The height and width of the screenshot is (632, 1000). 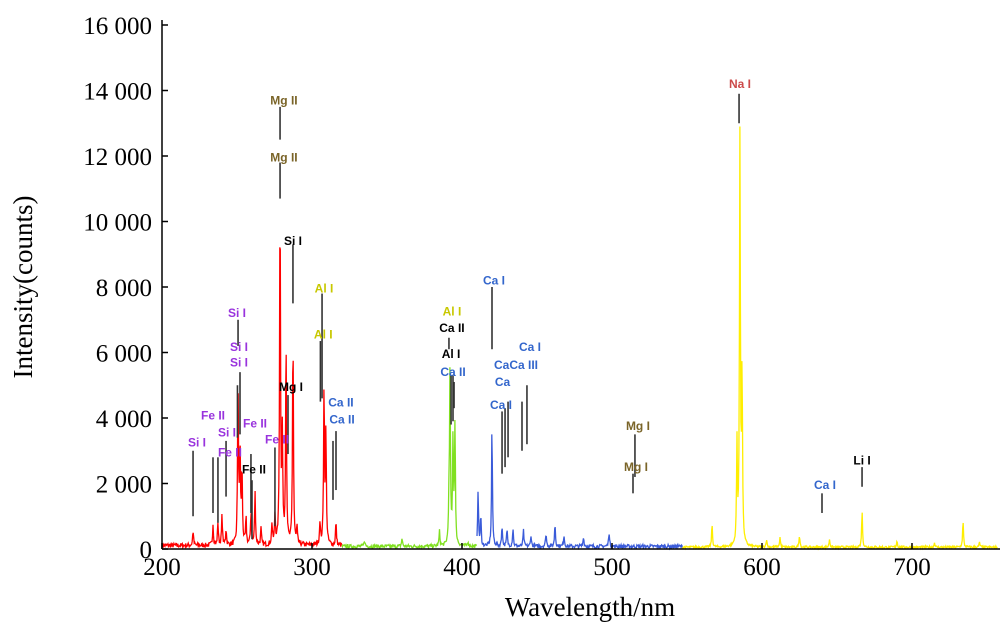 I want to click on x-tick-label: 500, so click(x=612, y=567).